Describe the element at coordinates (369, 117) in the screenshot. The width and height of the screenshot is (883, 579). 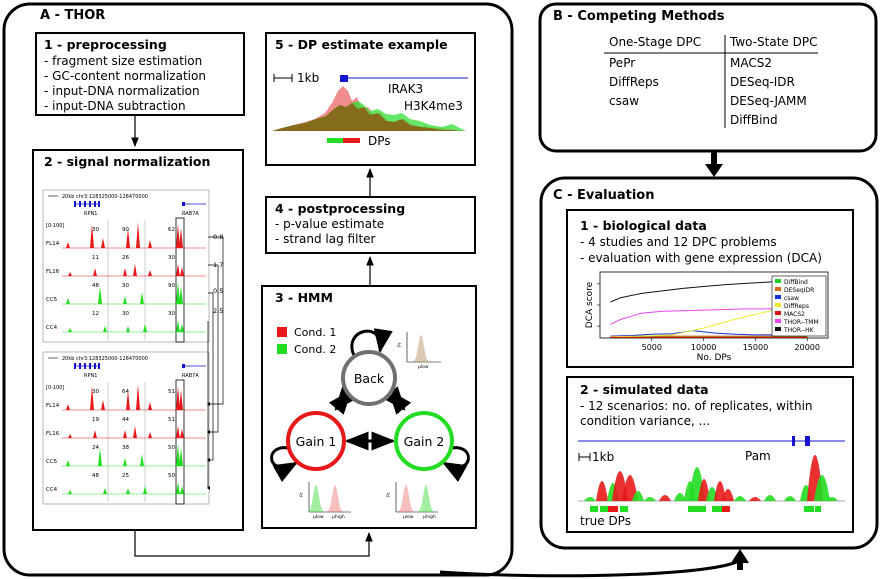
I see `overlap-coverage` at that location.